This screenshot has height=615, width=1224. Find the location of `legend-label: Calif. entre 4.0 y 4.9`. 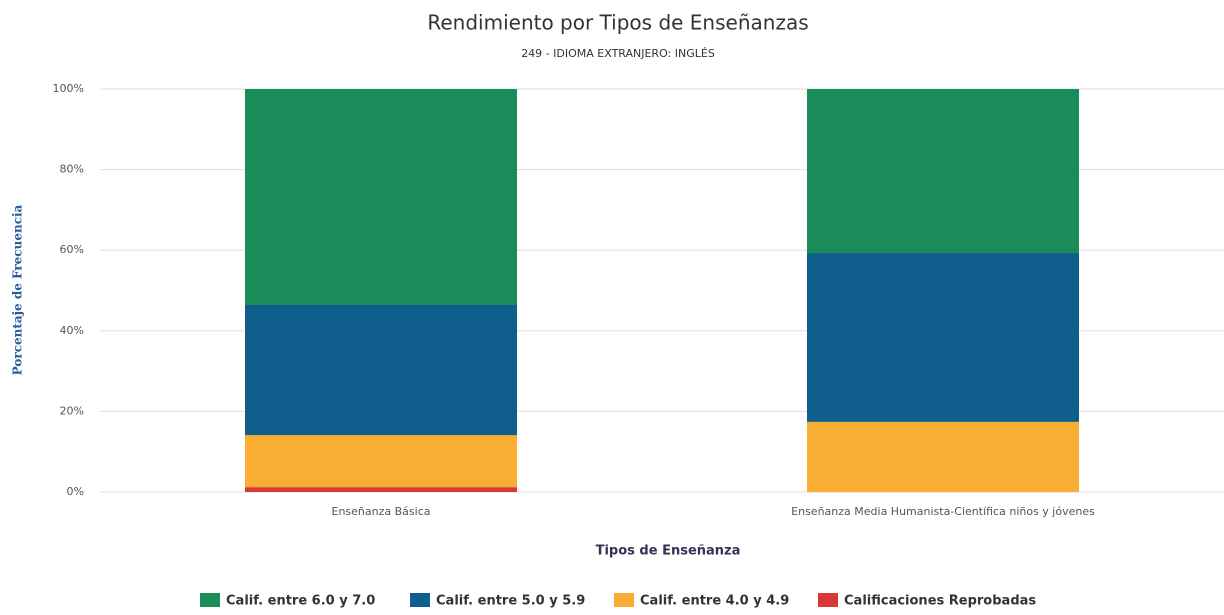

legend-label: Calif. entre 4.0 y 4.9 is located at coordinates (714, 601).